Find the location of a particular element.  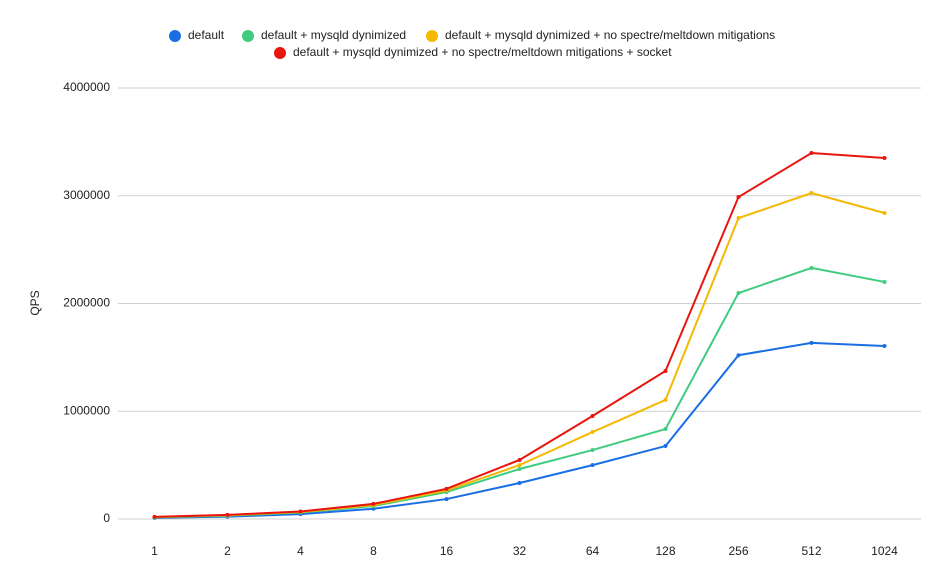

x-tick-label: 512 is located at coordinates (811, 551).